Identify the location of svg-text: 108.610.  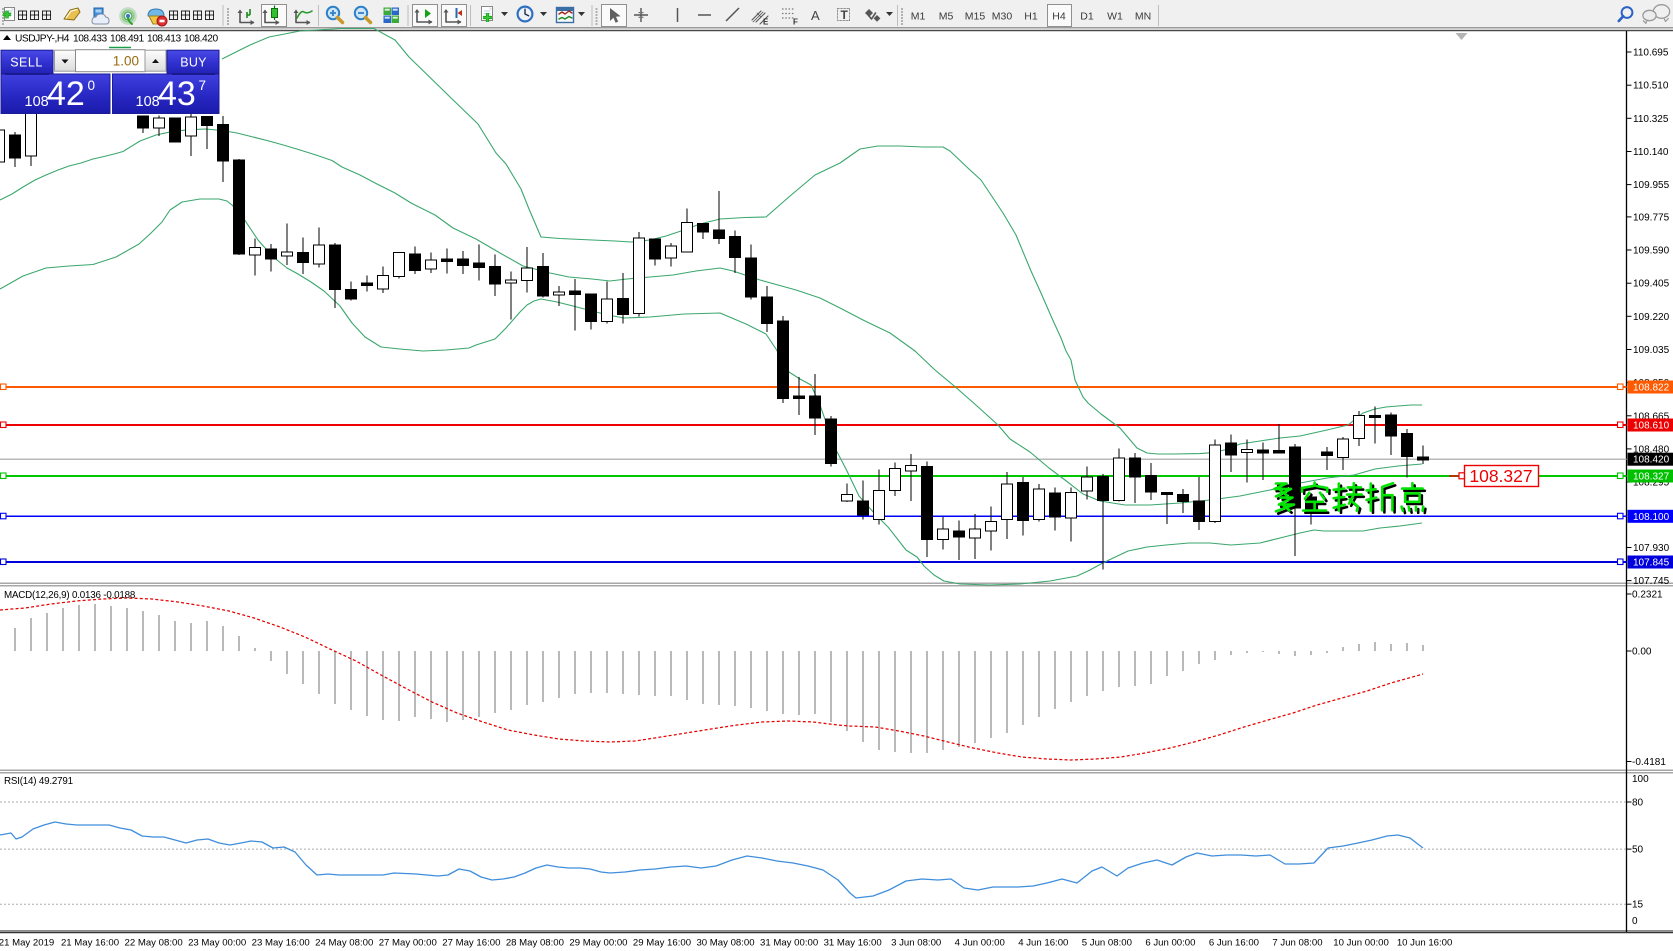
(1651, 426).